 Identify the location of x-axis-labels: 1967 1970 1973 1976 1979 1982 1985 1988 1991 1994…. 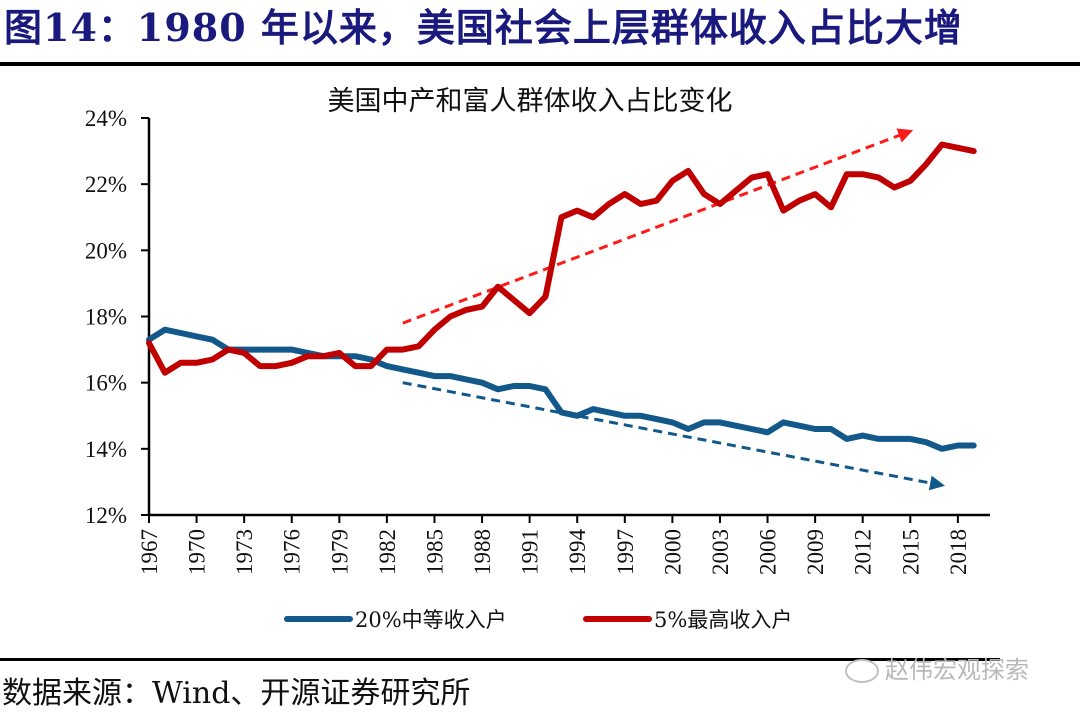
(554, 552).